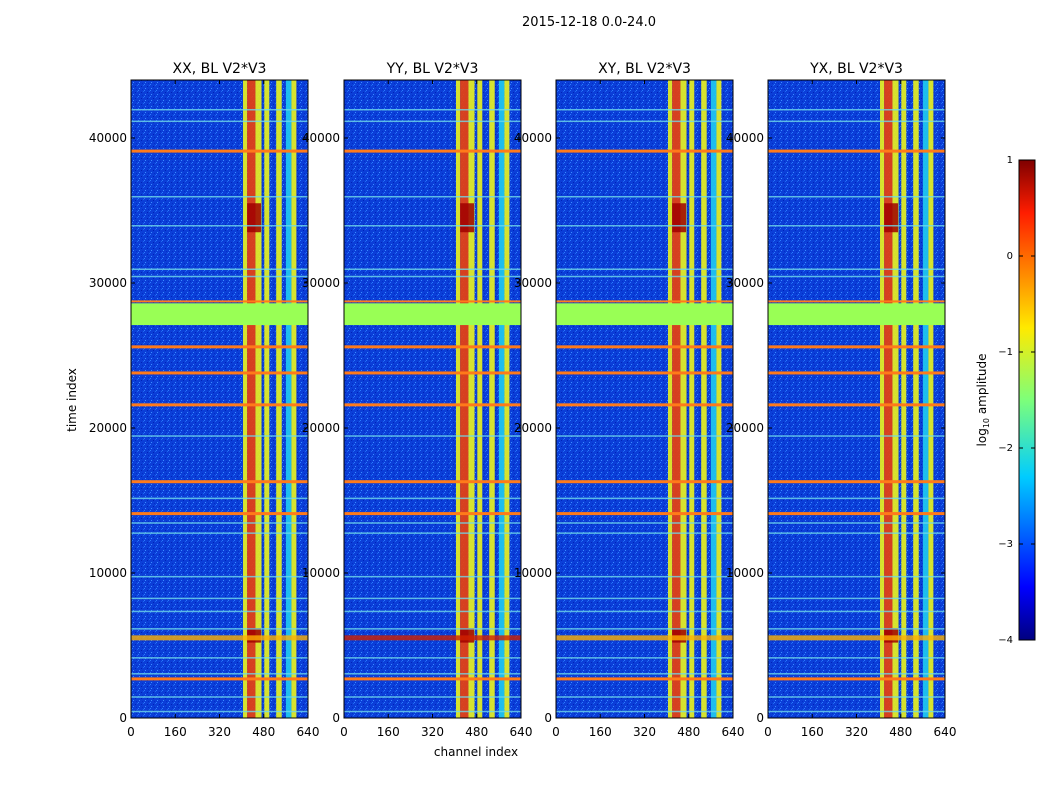  I want to click on colorbar-tick-label: −4, so click(1005, 640).